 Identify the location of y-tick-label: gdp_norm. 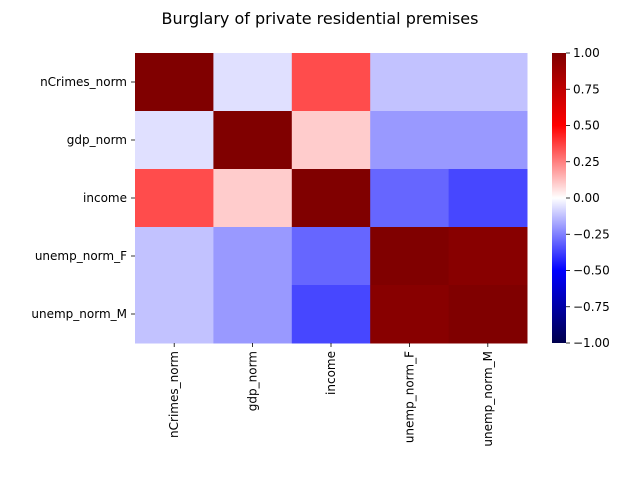
(97, 140).